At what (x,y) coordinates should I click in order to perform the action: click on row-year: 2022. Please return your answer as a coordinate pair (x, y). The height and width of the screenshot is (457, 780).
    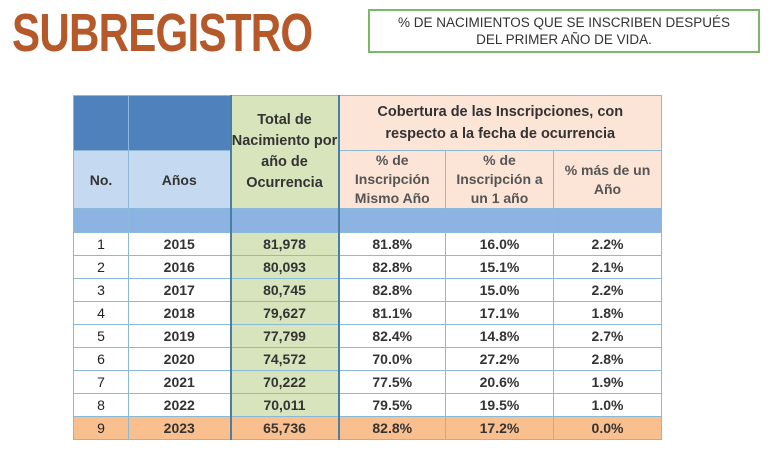
    Looking at the image, I should click on (179, 405).